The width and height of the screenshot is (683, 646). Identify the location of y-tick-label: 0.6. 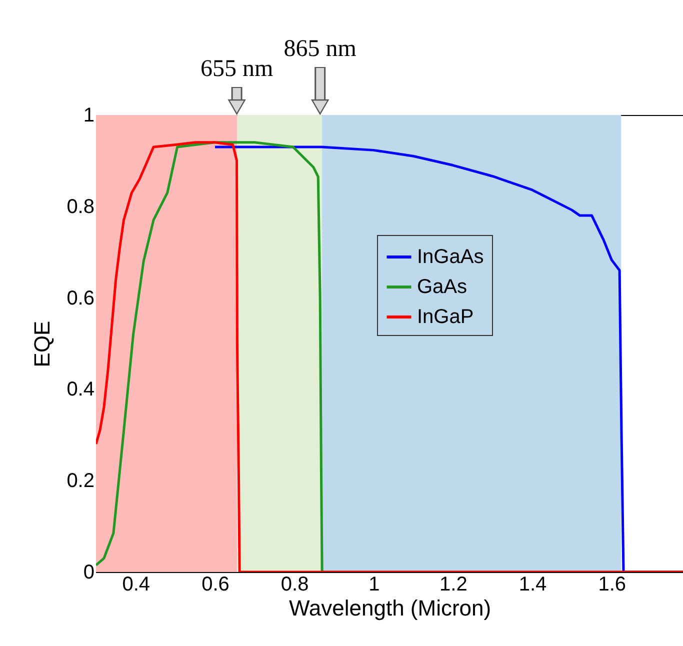
(80, 298).